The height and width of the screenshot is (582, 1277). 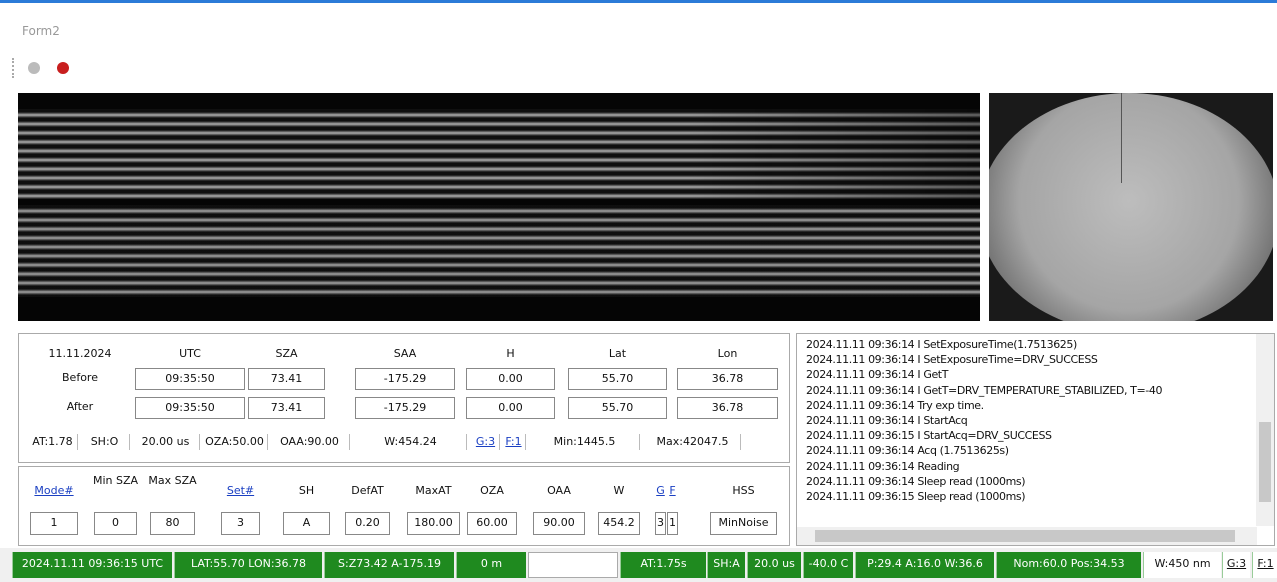 I want to click on window-border, so click(x=638, y=1).